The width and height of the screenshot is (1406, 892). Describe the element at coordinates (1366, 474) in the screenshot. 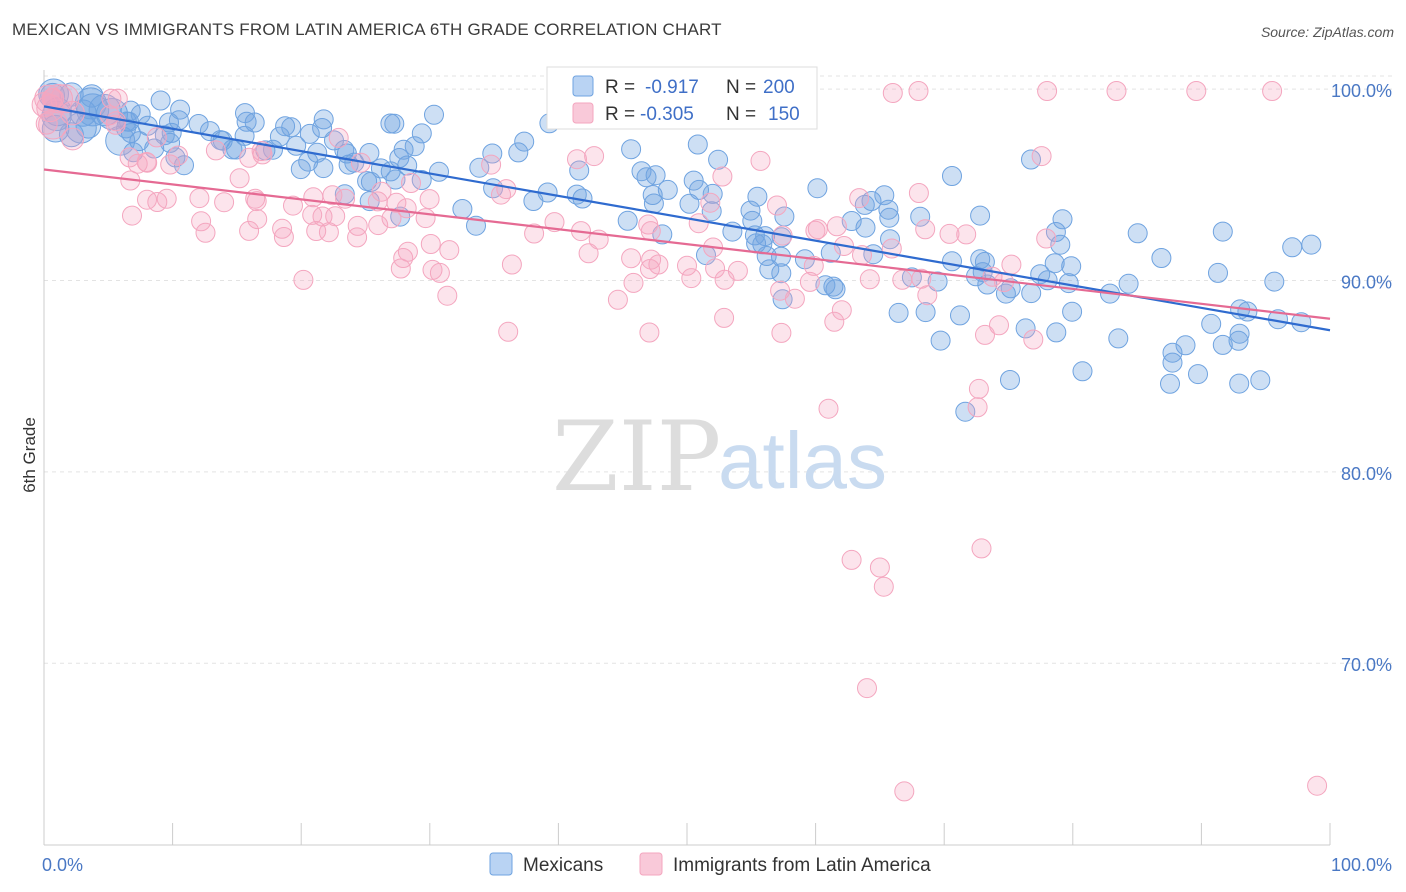

I see `y-tick-label: 80.0%` at that location.